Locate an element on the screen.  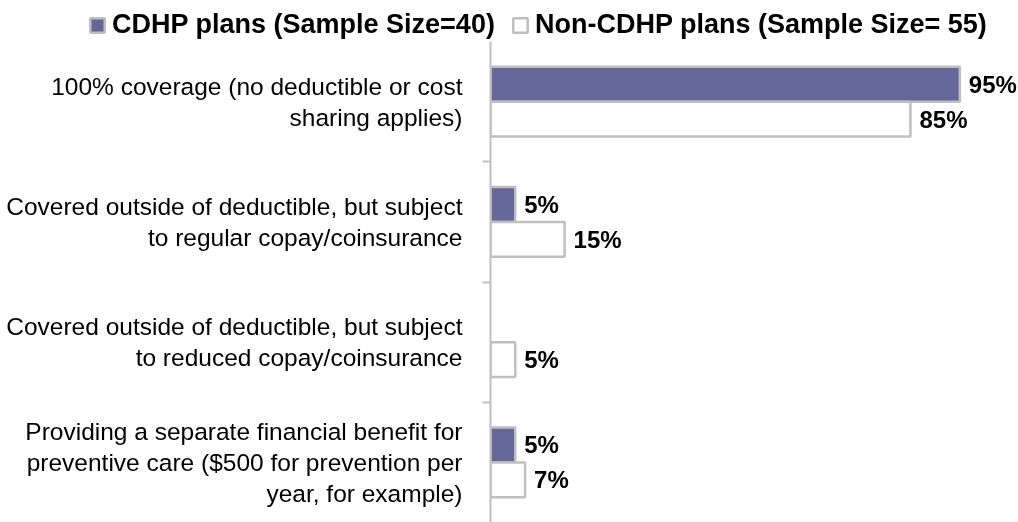
data-label: 85% is located at coordinates (943, 119).